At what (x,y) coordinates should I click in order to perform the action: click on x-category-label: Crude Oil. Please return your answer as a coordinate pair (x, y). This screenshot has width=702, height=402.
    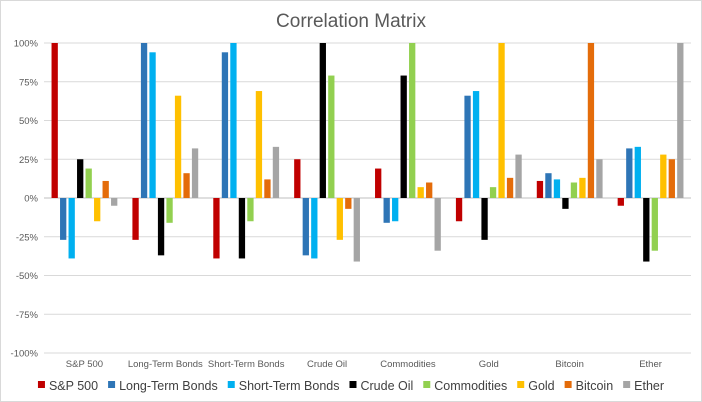
    Looking at the image, I should click on (327, 364).